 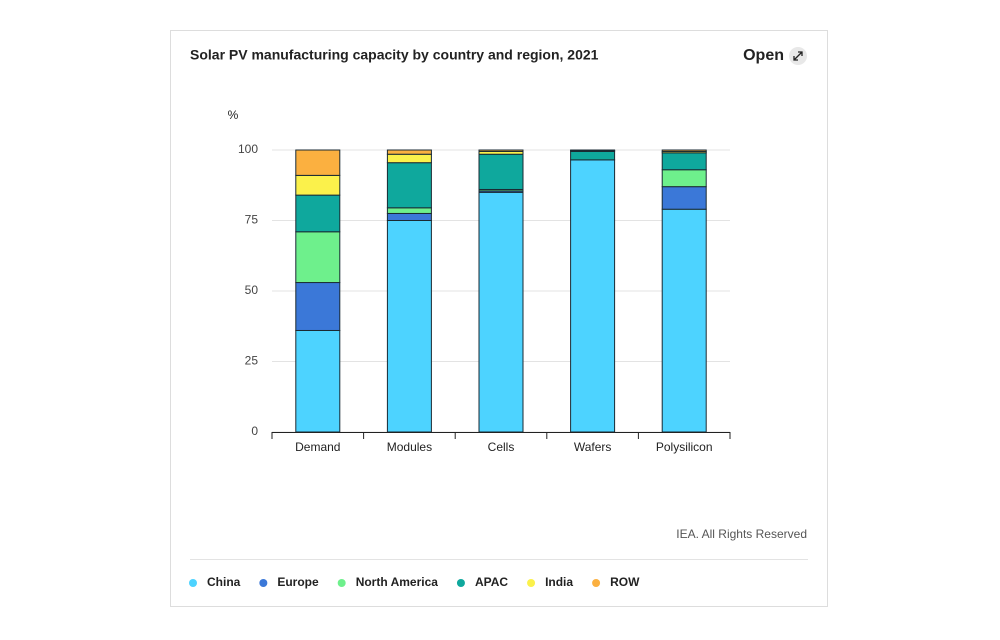 I want to click on x-tick-label: Demand, so click(x=317, y=447).